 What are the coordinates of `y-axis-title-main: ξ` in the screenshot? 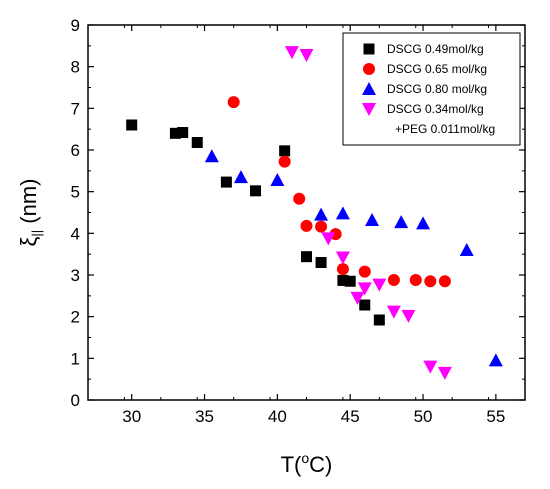 It's located at (28, 241).